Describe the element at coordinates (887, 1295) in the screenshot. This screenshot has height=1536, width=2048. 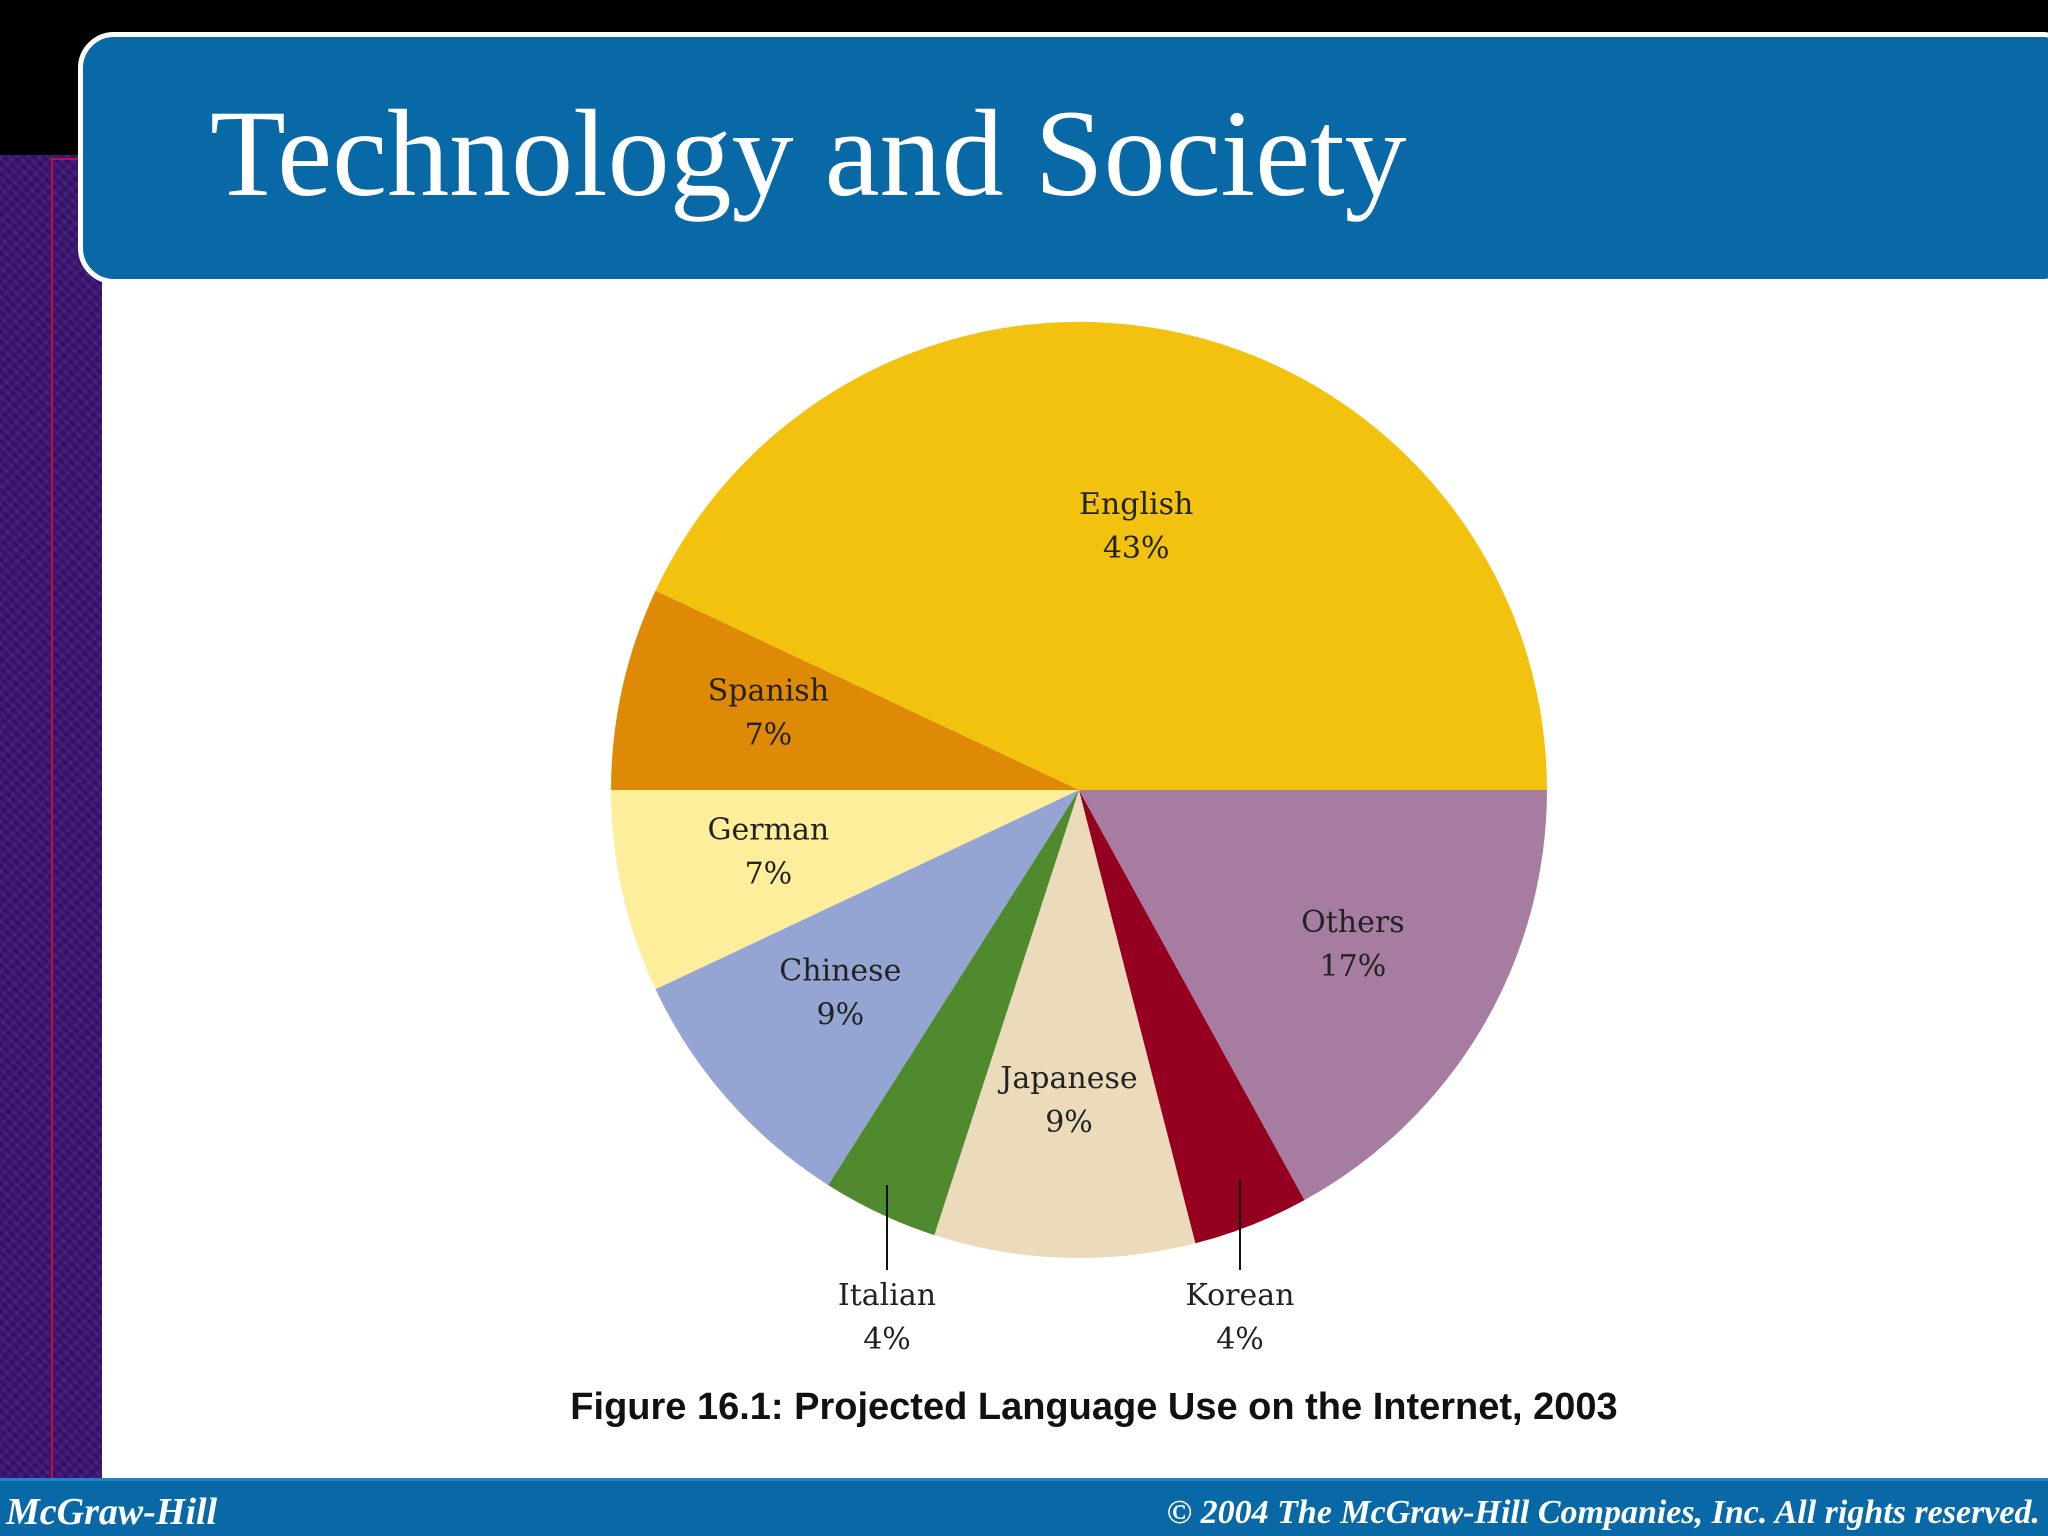
I see `slice-label-italian: Italian` at that location.